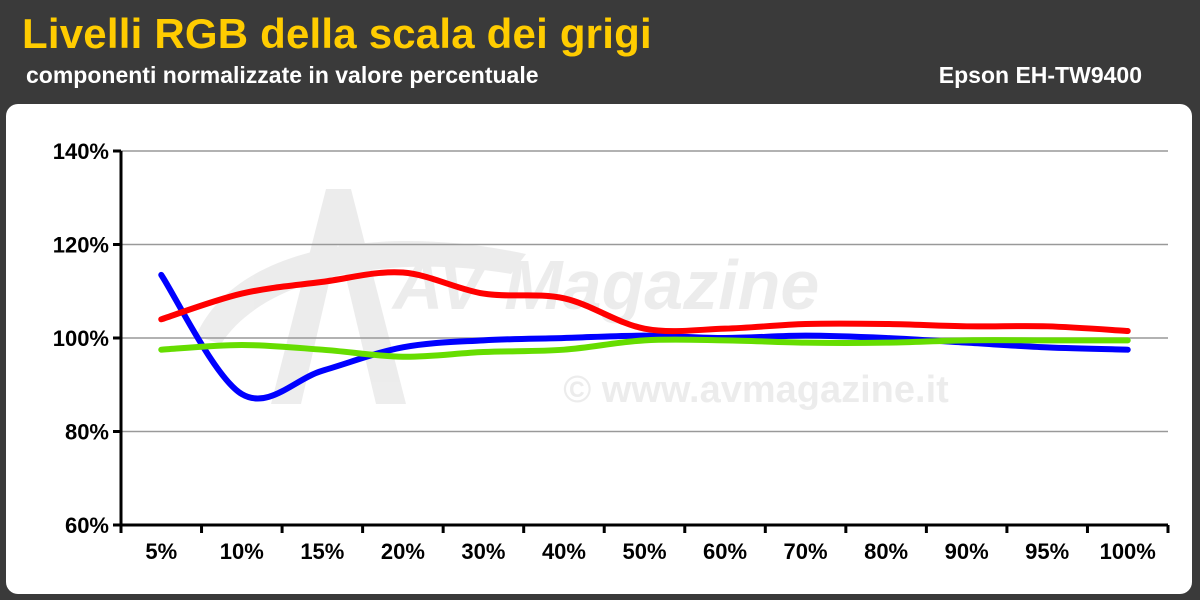 This screenshot has height=600, width=1200. I want to click on x-tick-label-4: 30%, so click(483, 551).